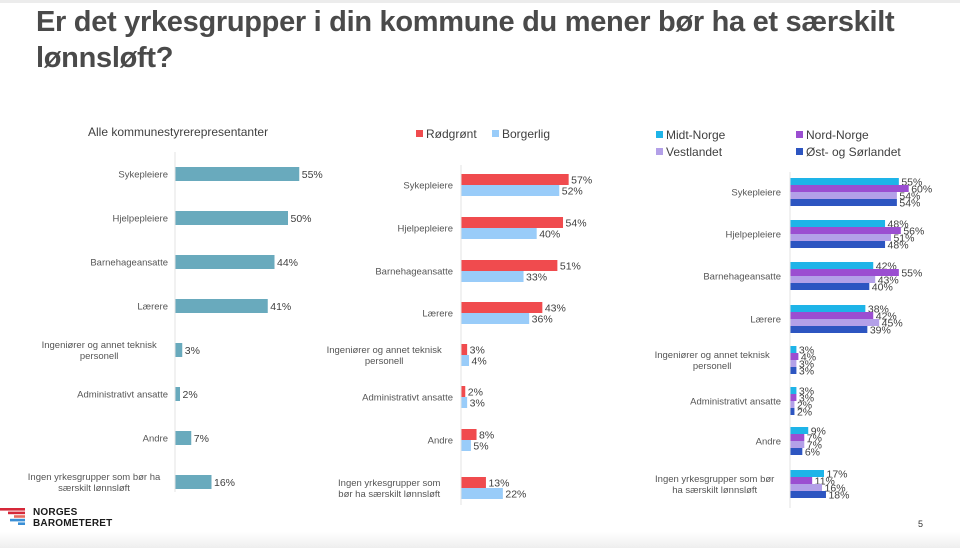 This screenshot has width=960, height=548. What do you see at coordinates (178, 132) in the screenshot?
I see `chart-title: Alle kommunestyrerepresentanter` at bounding box center [178, 132].